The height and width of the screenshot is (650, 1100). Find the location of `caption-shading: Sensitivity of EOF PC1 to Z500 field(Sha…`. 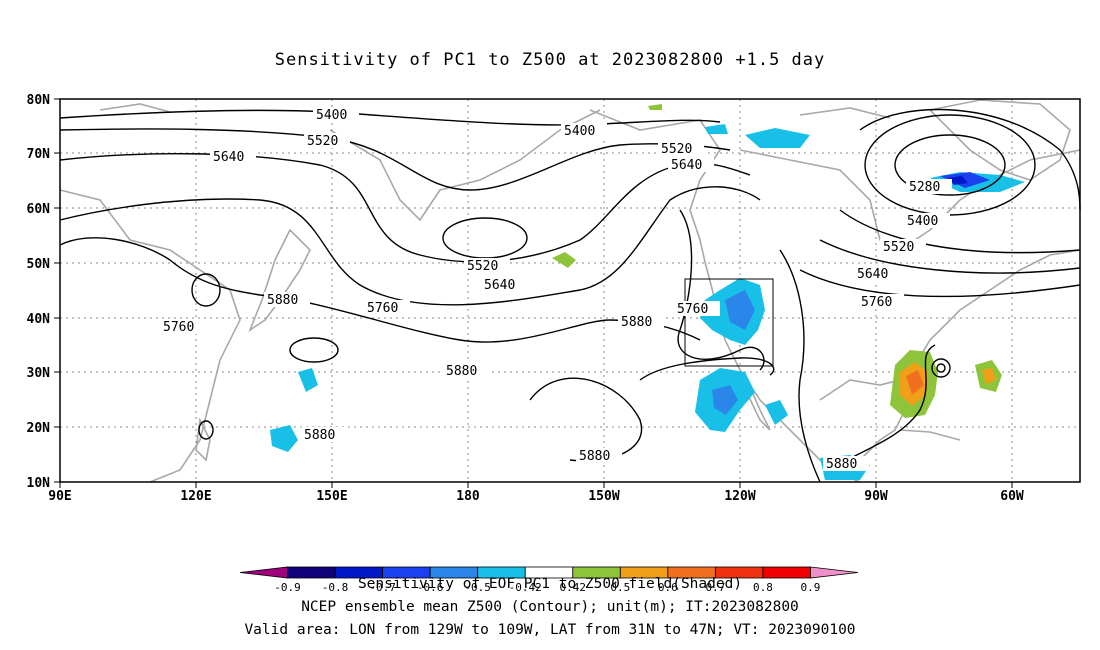

caption-shading: Sensitivity of EOF PC1 to Z500 field(Sha… is located at coordinates (550, 584).